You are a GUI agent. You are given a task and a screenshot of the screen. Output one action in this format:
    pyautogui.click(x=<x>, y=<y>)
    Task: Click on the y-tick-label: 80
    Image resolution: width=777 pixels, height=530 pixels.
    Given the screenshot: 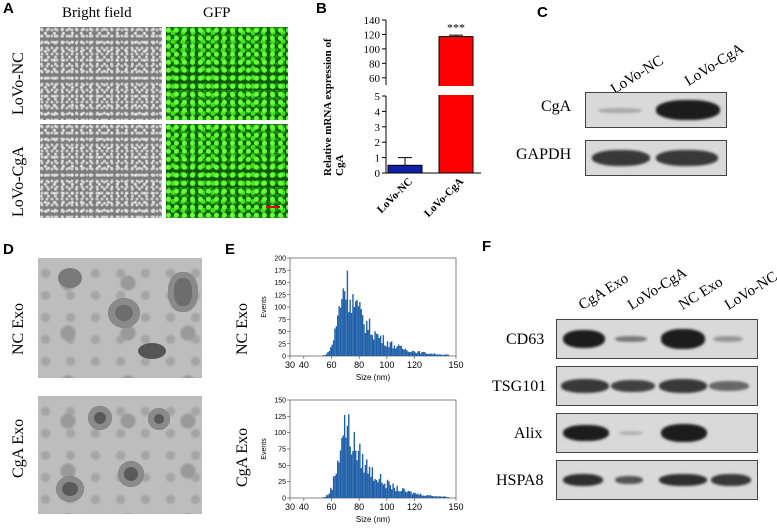 What is the action you would take?
    pyautogui.click(x=375, y=64)
    